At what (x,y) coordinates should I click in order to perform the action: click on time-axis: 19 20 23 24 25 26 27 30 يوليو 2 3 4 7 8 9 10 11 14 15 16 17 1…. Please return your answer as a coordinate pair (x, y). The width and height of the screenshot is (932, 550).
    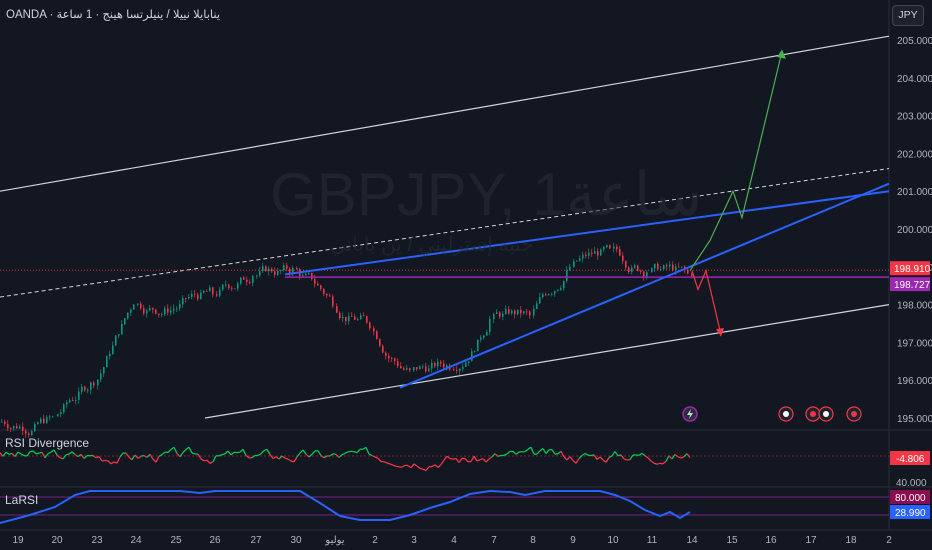
    Looking at the image, I should click on (452, 540).